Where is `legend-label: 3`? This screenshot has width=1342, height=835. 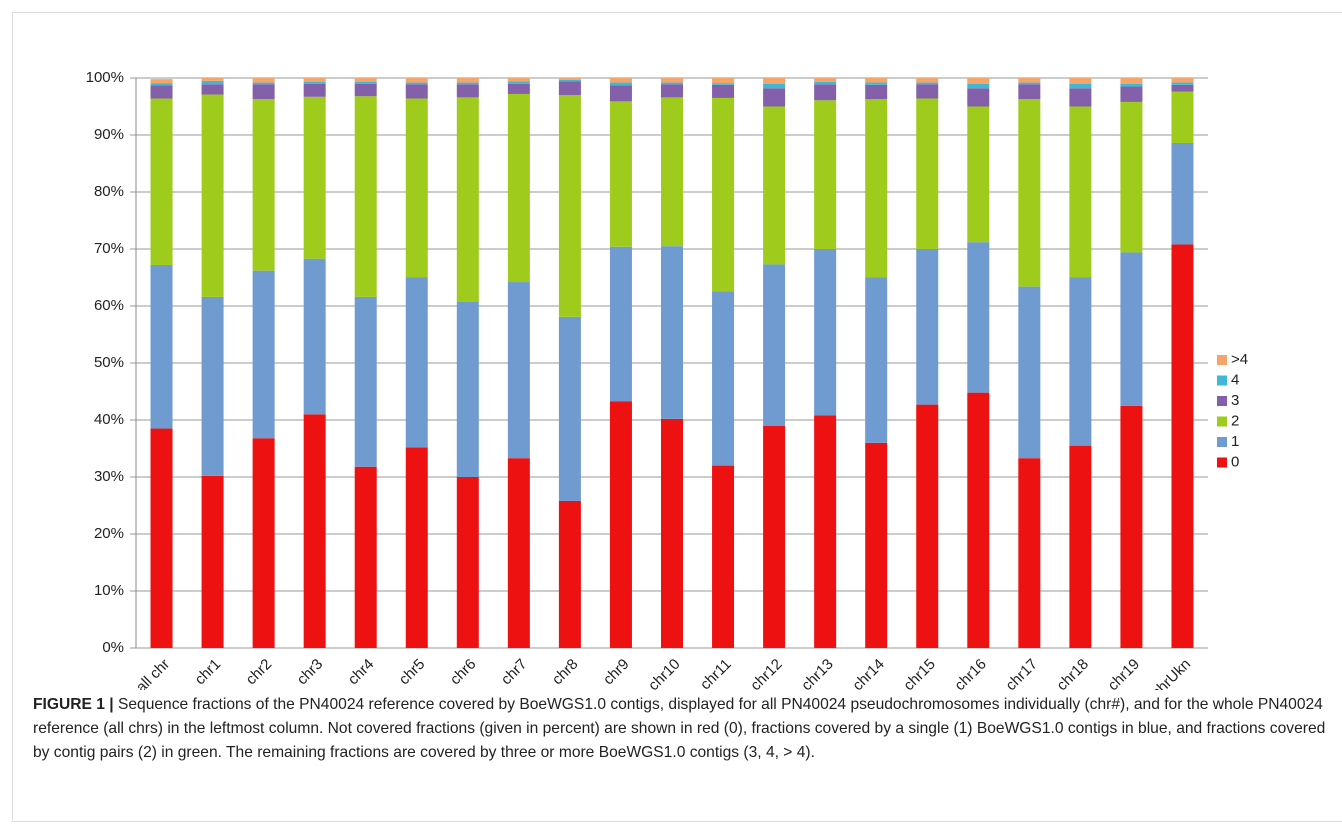 legend-label: 3 is located at coordinates (1235, 400).